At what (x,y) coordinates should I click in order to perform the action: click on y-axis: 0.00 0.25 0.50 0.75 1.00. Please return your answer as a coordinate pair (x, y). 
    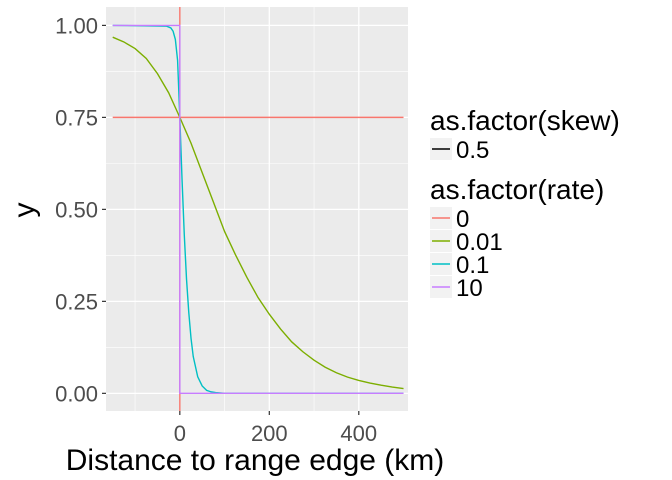
    Looking at the image, I should click on (76, 209).